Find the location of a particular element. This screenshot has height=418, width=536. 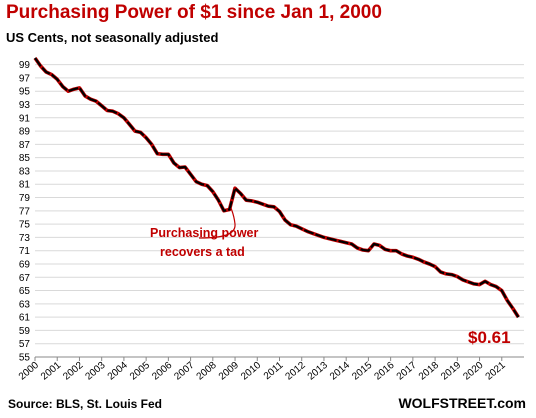

x-tick-label: 2010 is located at coordinates (251, 371).